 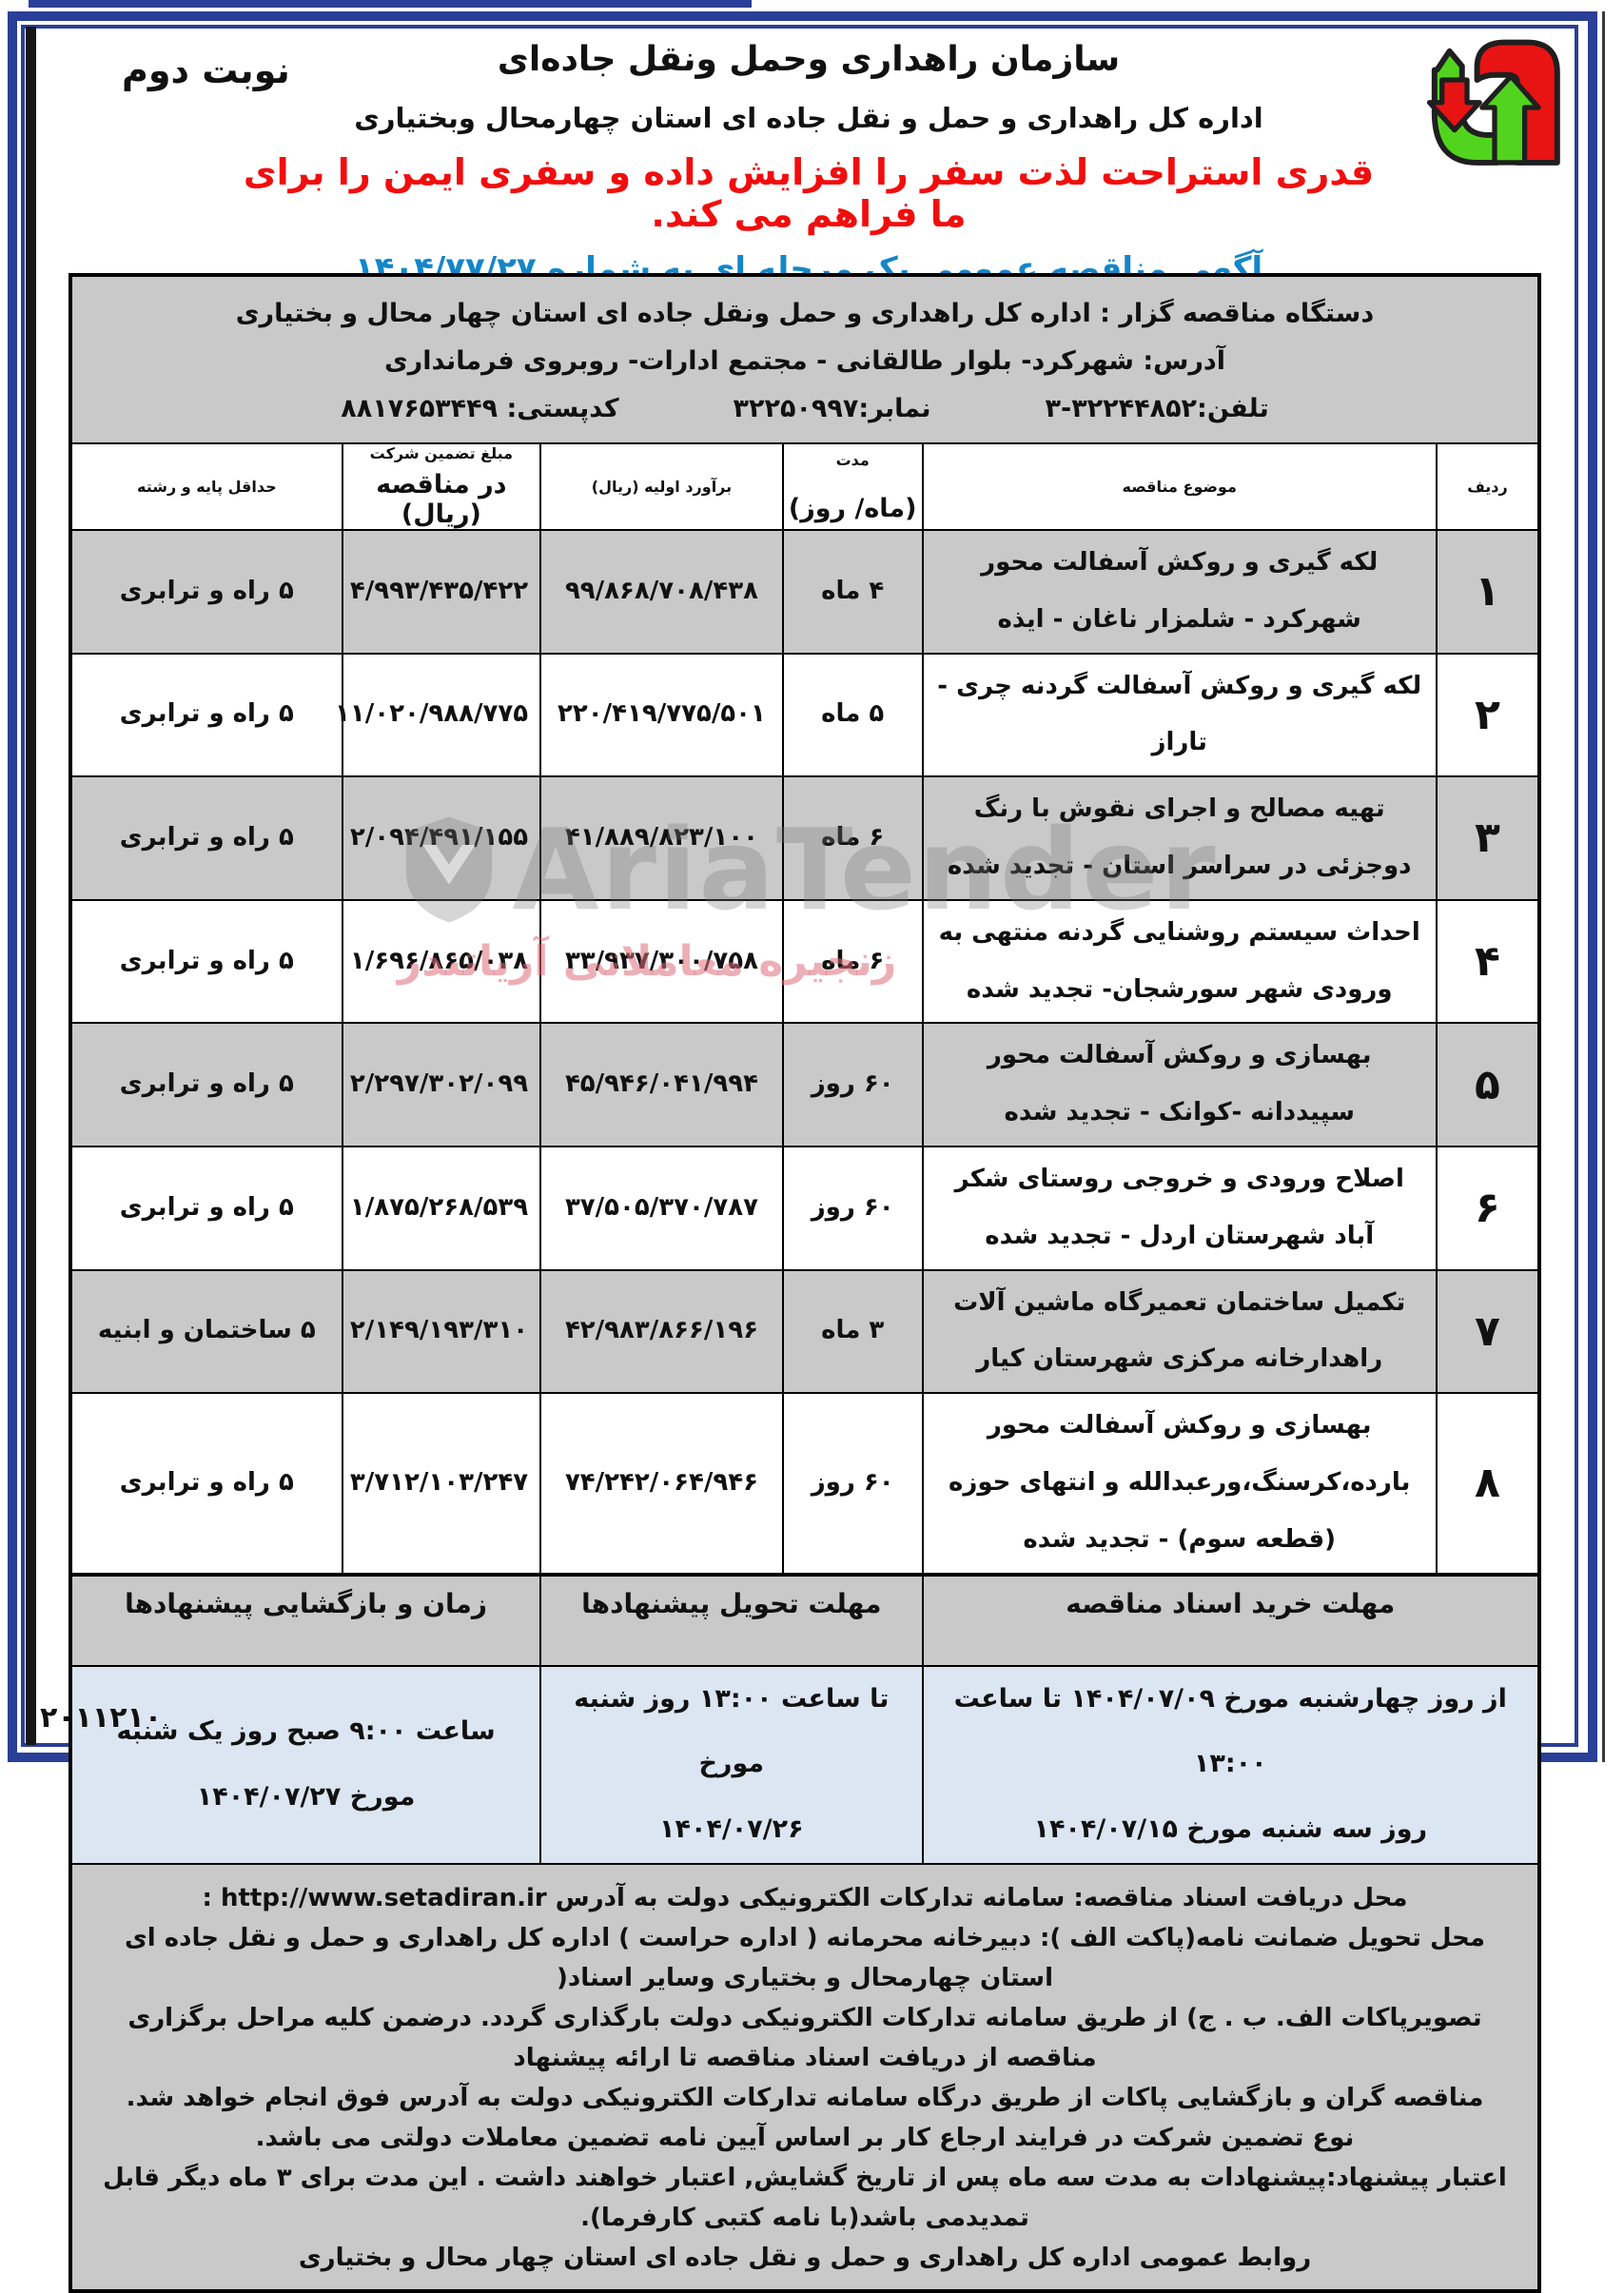 What do you see at coordinates (1179, 486) in the screenshot?
I see `column-header-subject: موضوع مناقصه` at bounding box center [1179, 486].